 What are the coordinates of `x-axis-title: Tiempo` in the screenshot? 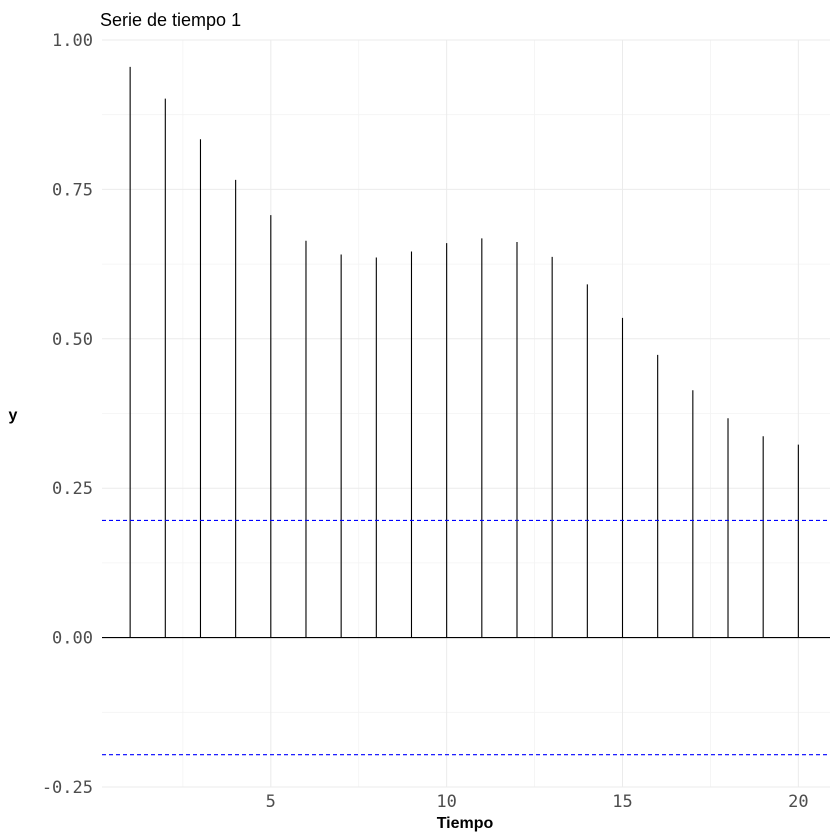 It's located at (465, 823).